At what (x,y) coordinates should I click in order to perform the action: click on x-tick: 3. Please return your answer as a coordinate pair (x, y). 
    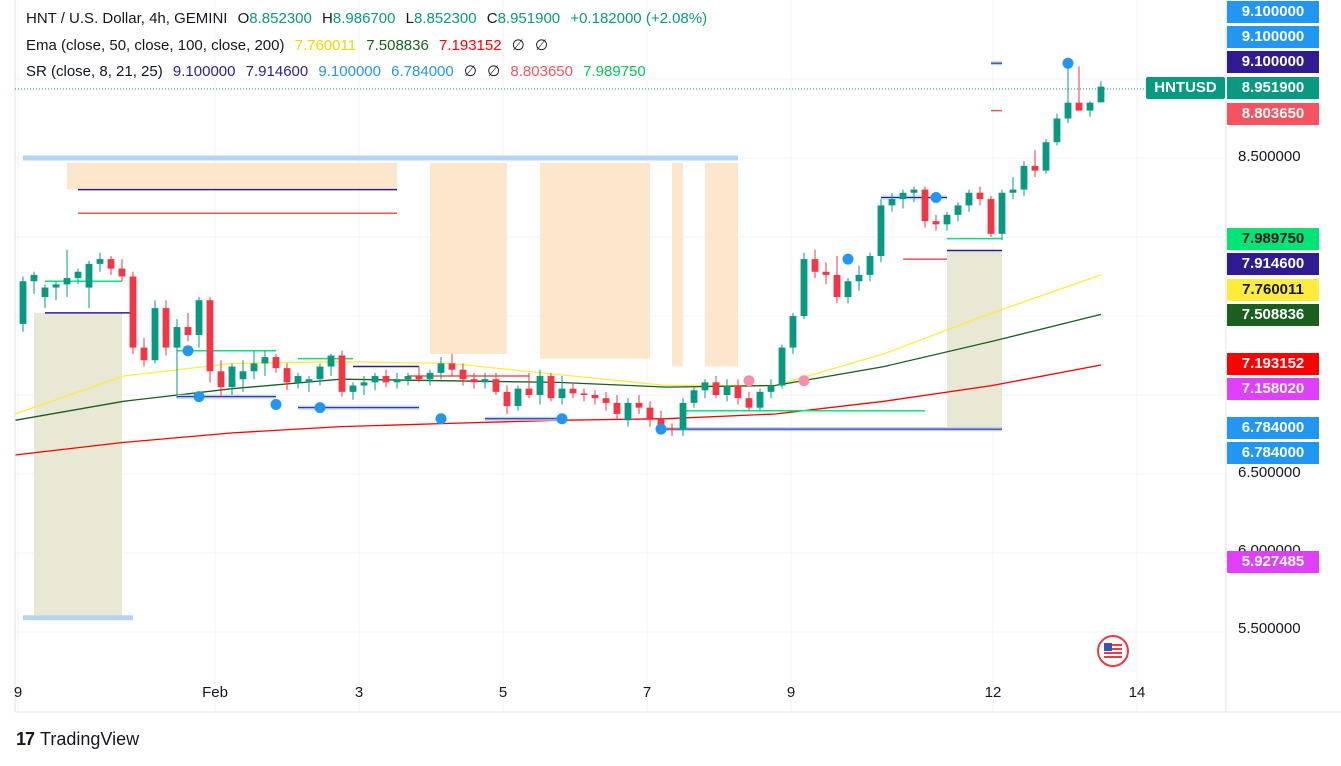
    Looking at the image, I should click on (359, 692).